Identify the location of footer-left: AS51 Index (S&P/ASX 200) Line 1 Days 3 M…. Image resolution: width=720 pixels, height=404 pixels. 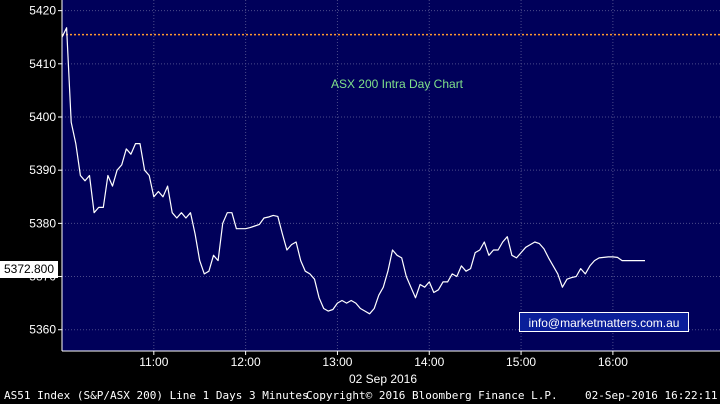
(156, 395).